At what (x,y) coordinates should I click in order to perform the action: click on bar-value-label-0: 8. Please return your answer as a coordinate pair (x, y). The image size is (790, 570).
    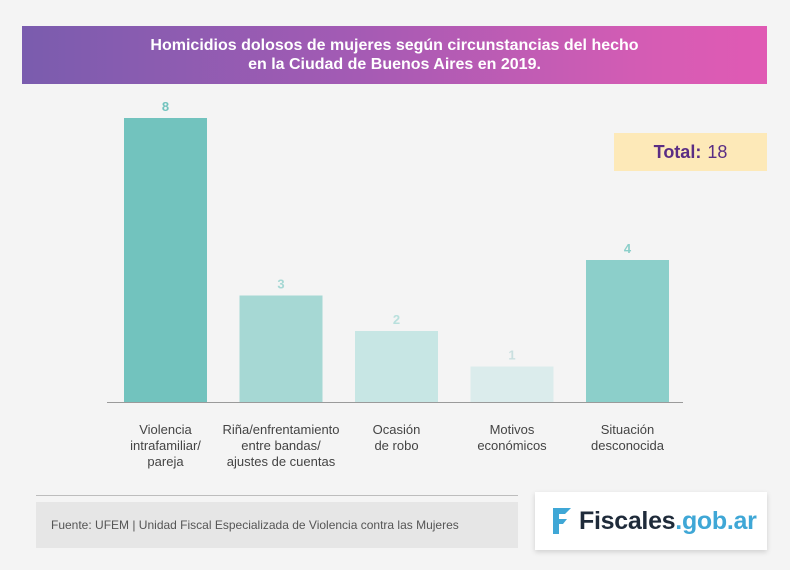
    Looking at the image, I should click on (165, 106).